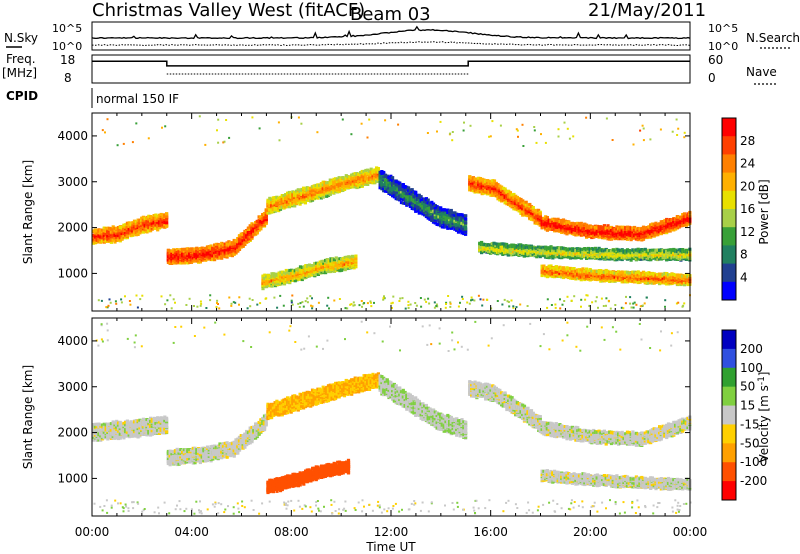 Image resolution: width=800 pixels, height=554 pixels. I want to click on nave-tick-top: 60, so click(715, 60).